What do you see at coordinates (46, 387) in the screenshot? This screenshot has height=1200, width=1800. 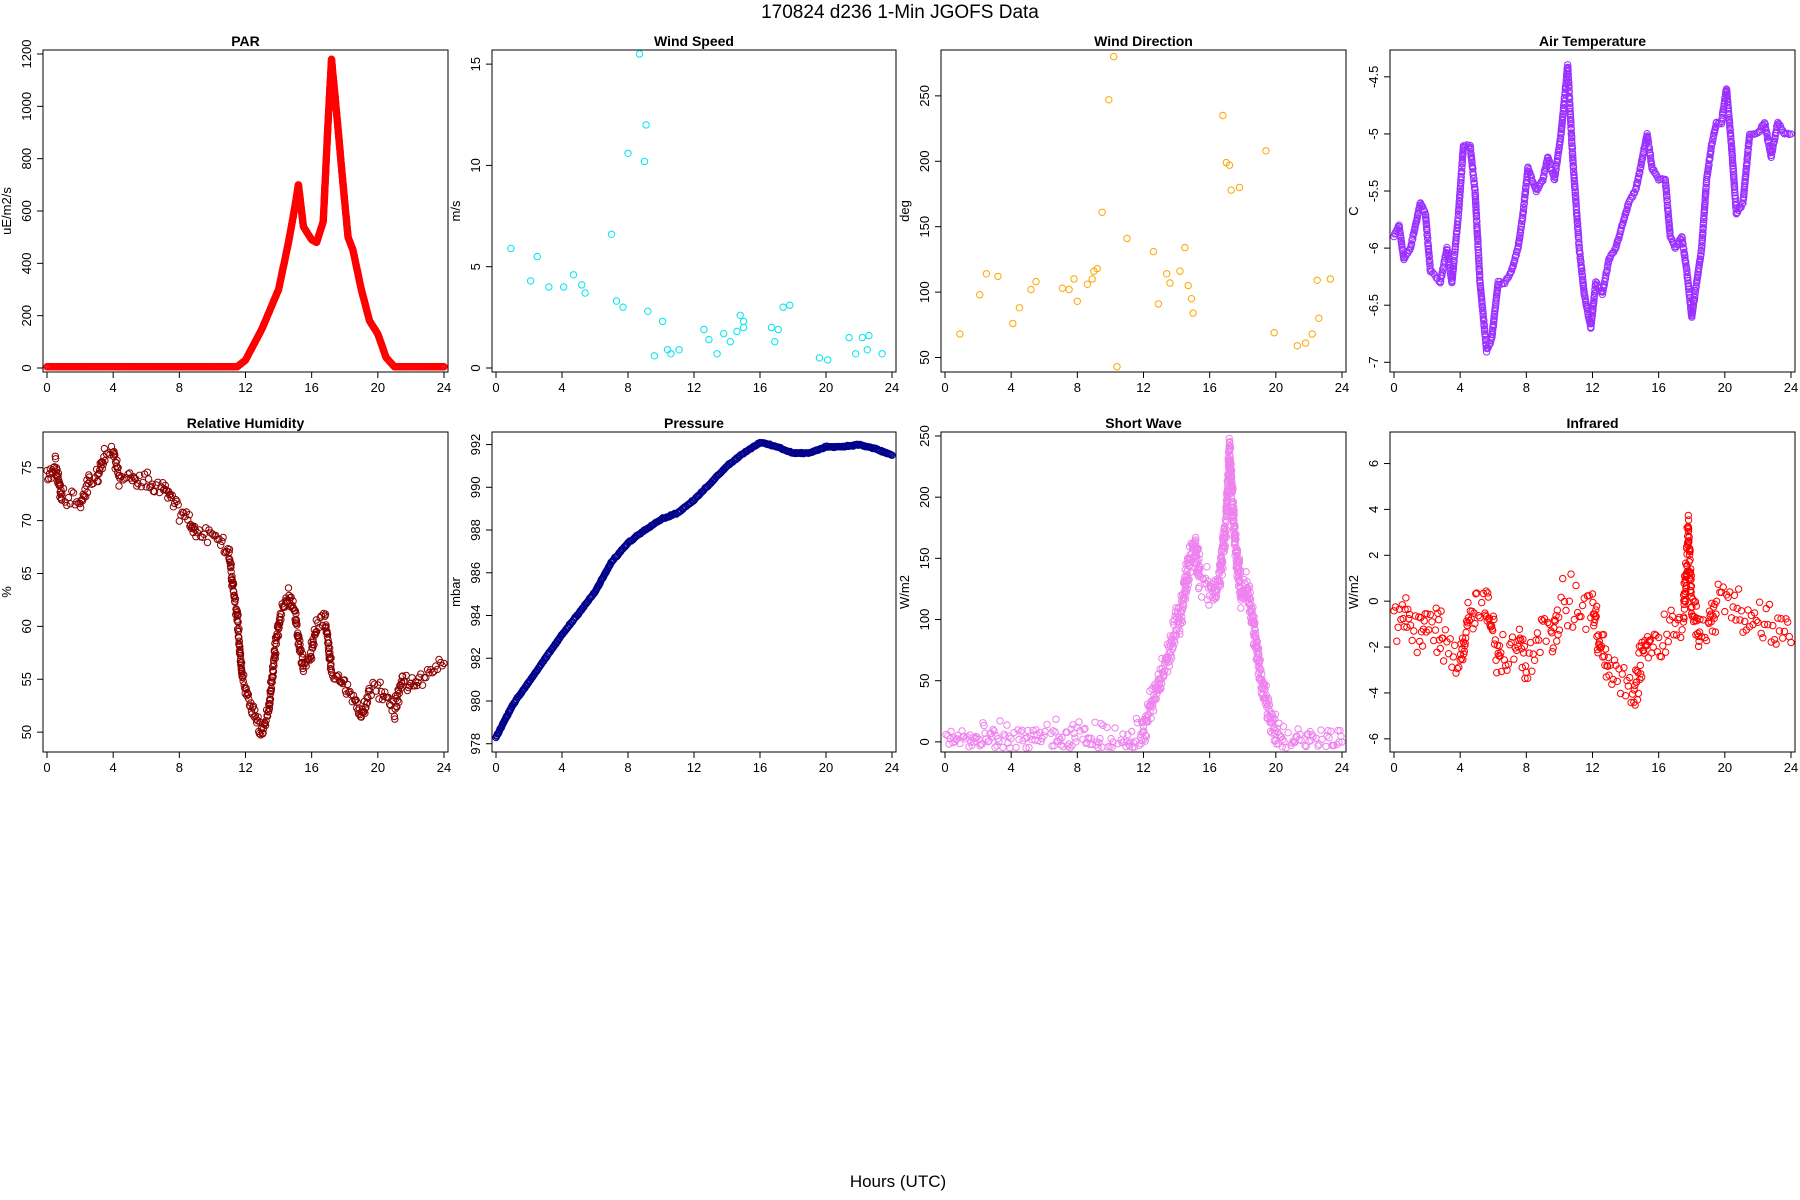 I see `par-x-tick-label: 0` at bounding box center [46, 387].